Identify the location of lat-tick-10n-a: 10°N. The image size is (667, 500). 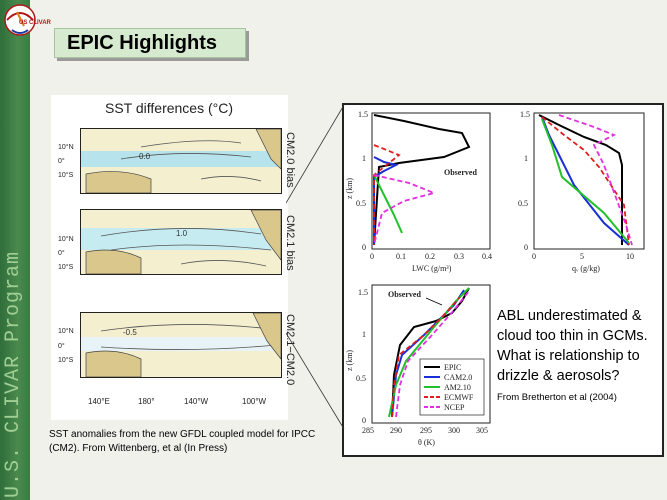
(66, 147).